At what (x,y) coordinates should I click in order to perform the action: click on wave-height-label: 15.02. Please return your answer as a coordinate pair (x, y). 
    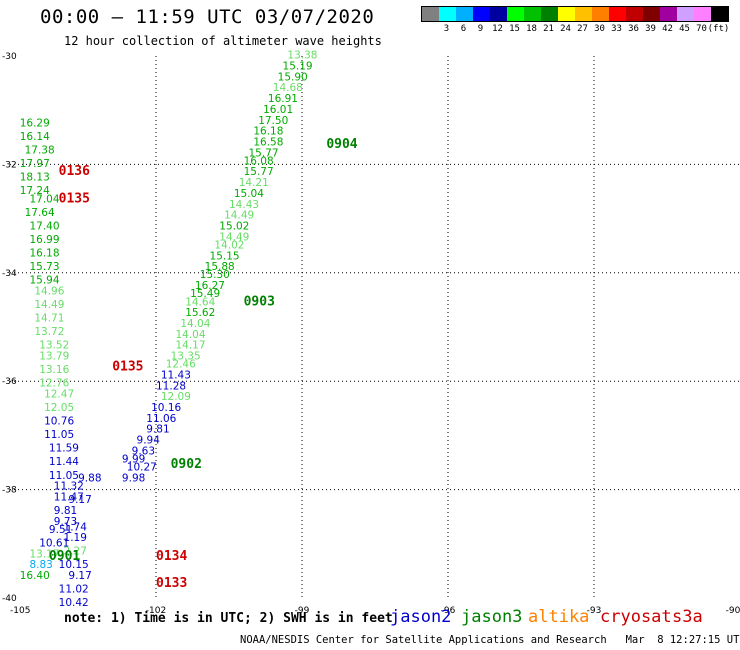
    Looking at the image, I should click on (234, 226).